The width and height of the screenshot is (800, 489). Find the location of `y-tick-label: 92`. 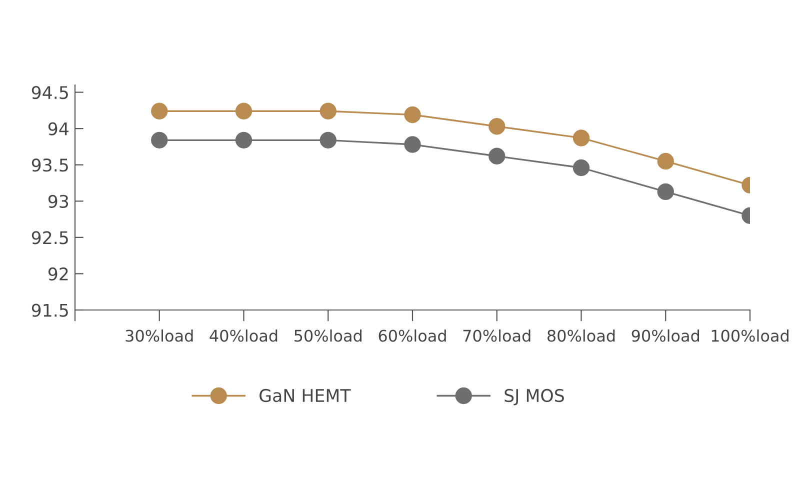

y-tick-label: 92 is located at coordinates (58, 274).